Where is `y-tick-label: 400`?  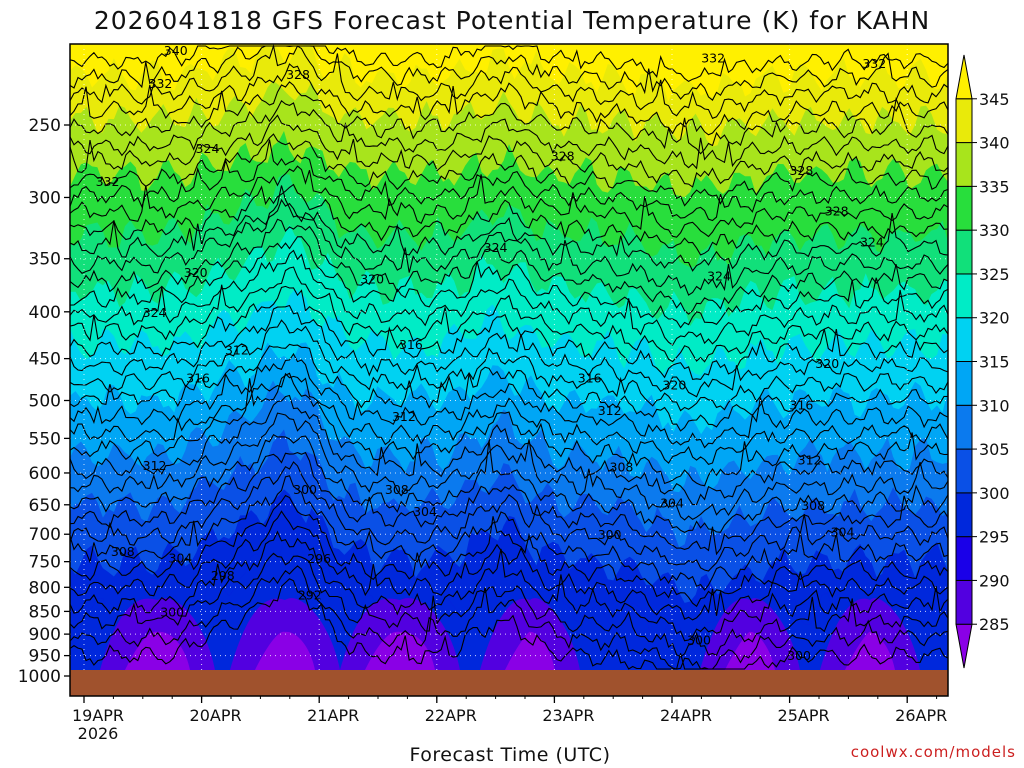 y-tick-label: 400 is located at coordinates (45, 313).